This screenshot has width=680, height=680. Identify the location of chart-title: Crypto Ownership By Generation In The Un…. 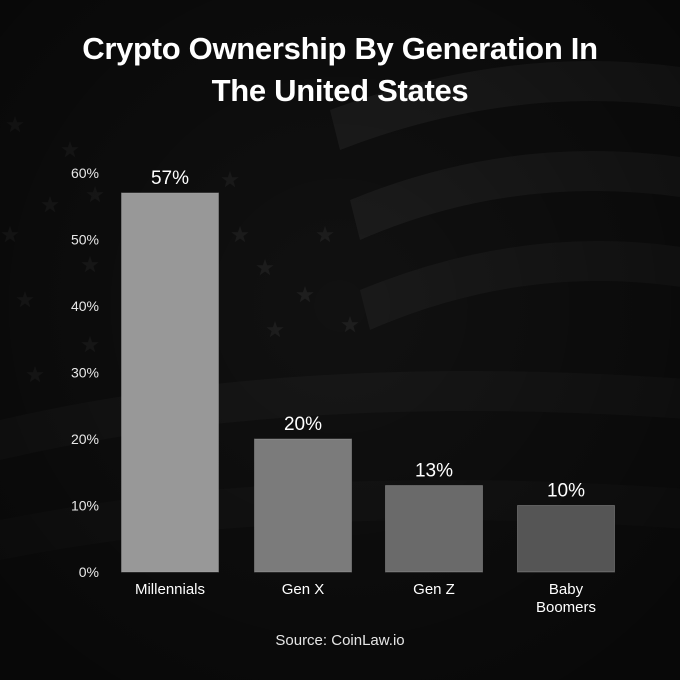
(340, 70).